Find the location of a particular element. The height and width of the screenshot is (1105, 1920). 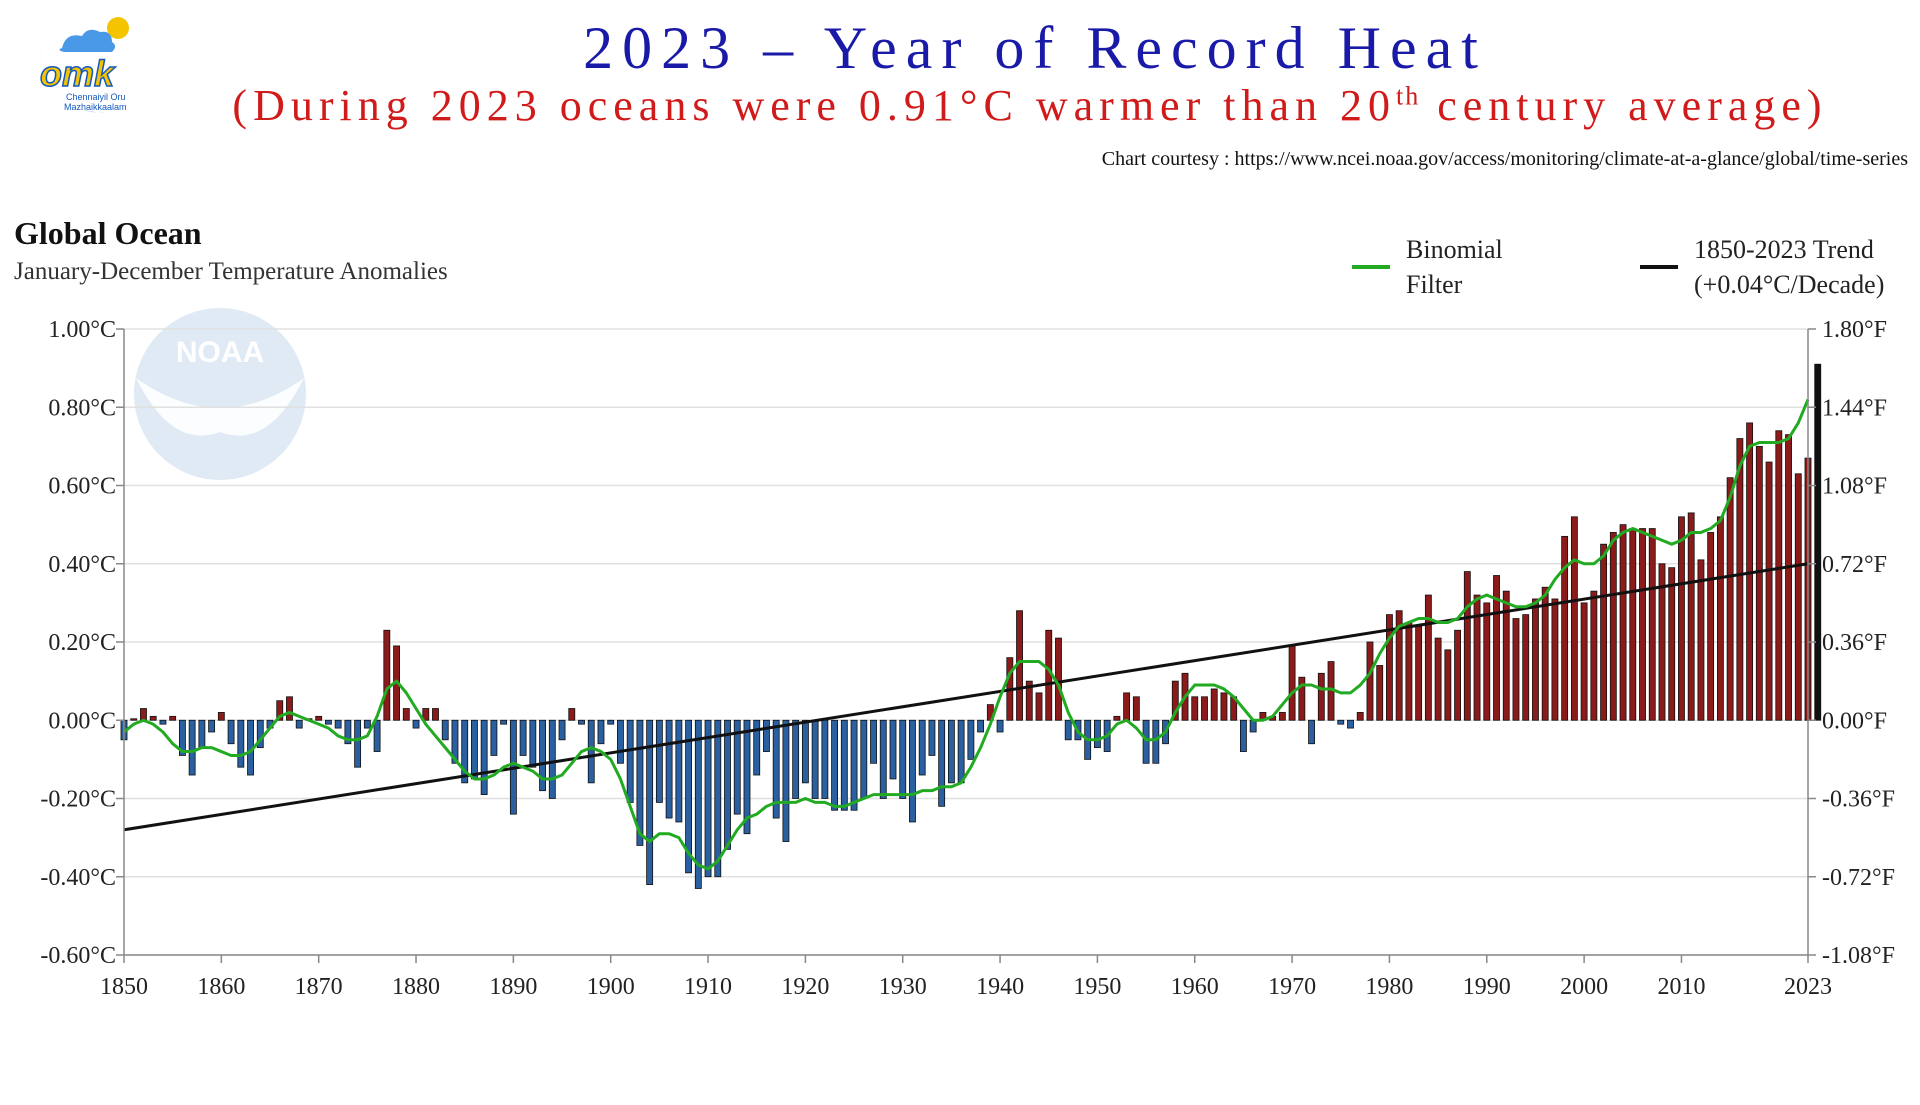

y-tick-label-right: 1.44°F is located at coordinates (1854, 408).